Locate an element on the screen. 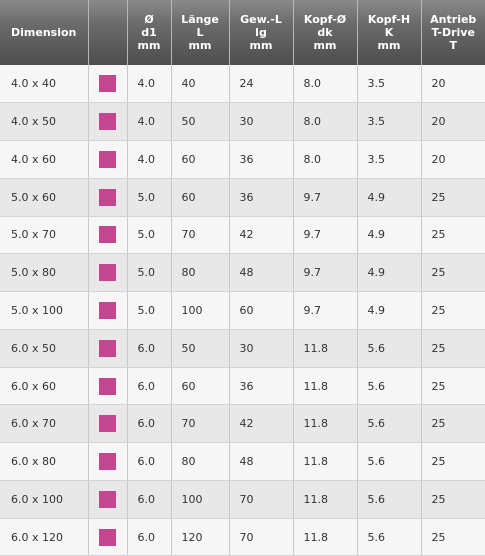 This screenshot has width=485, height=556. header-drive-line-2: T-Drive is located at coordinates (453, 32).